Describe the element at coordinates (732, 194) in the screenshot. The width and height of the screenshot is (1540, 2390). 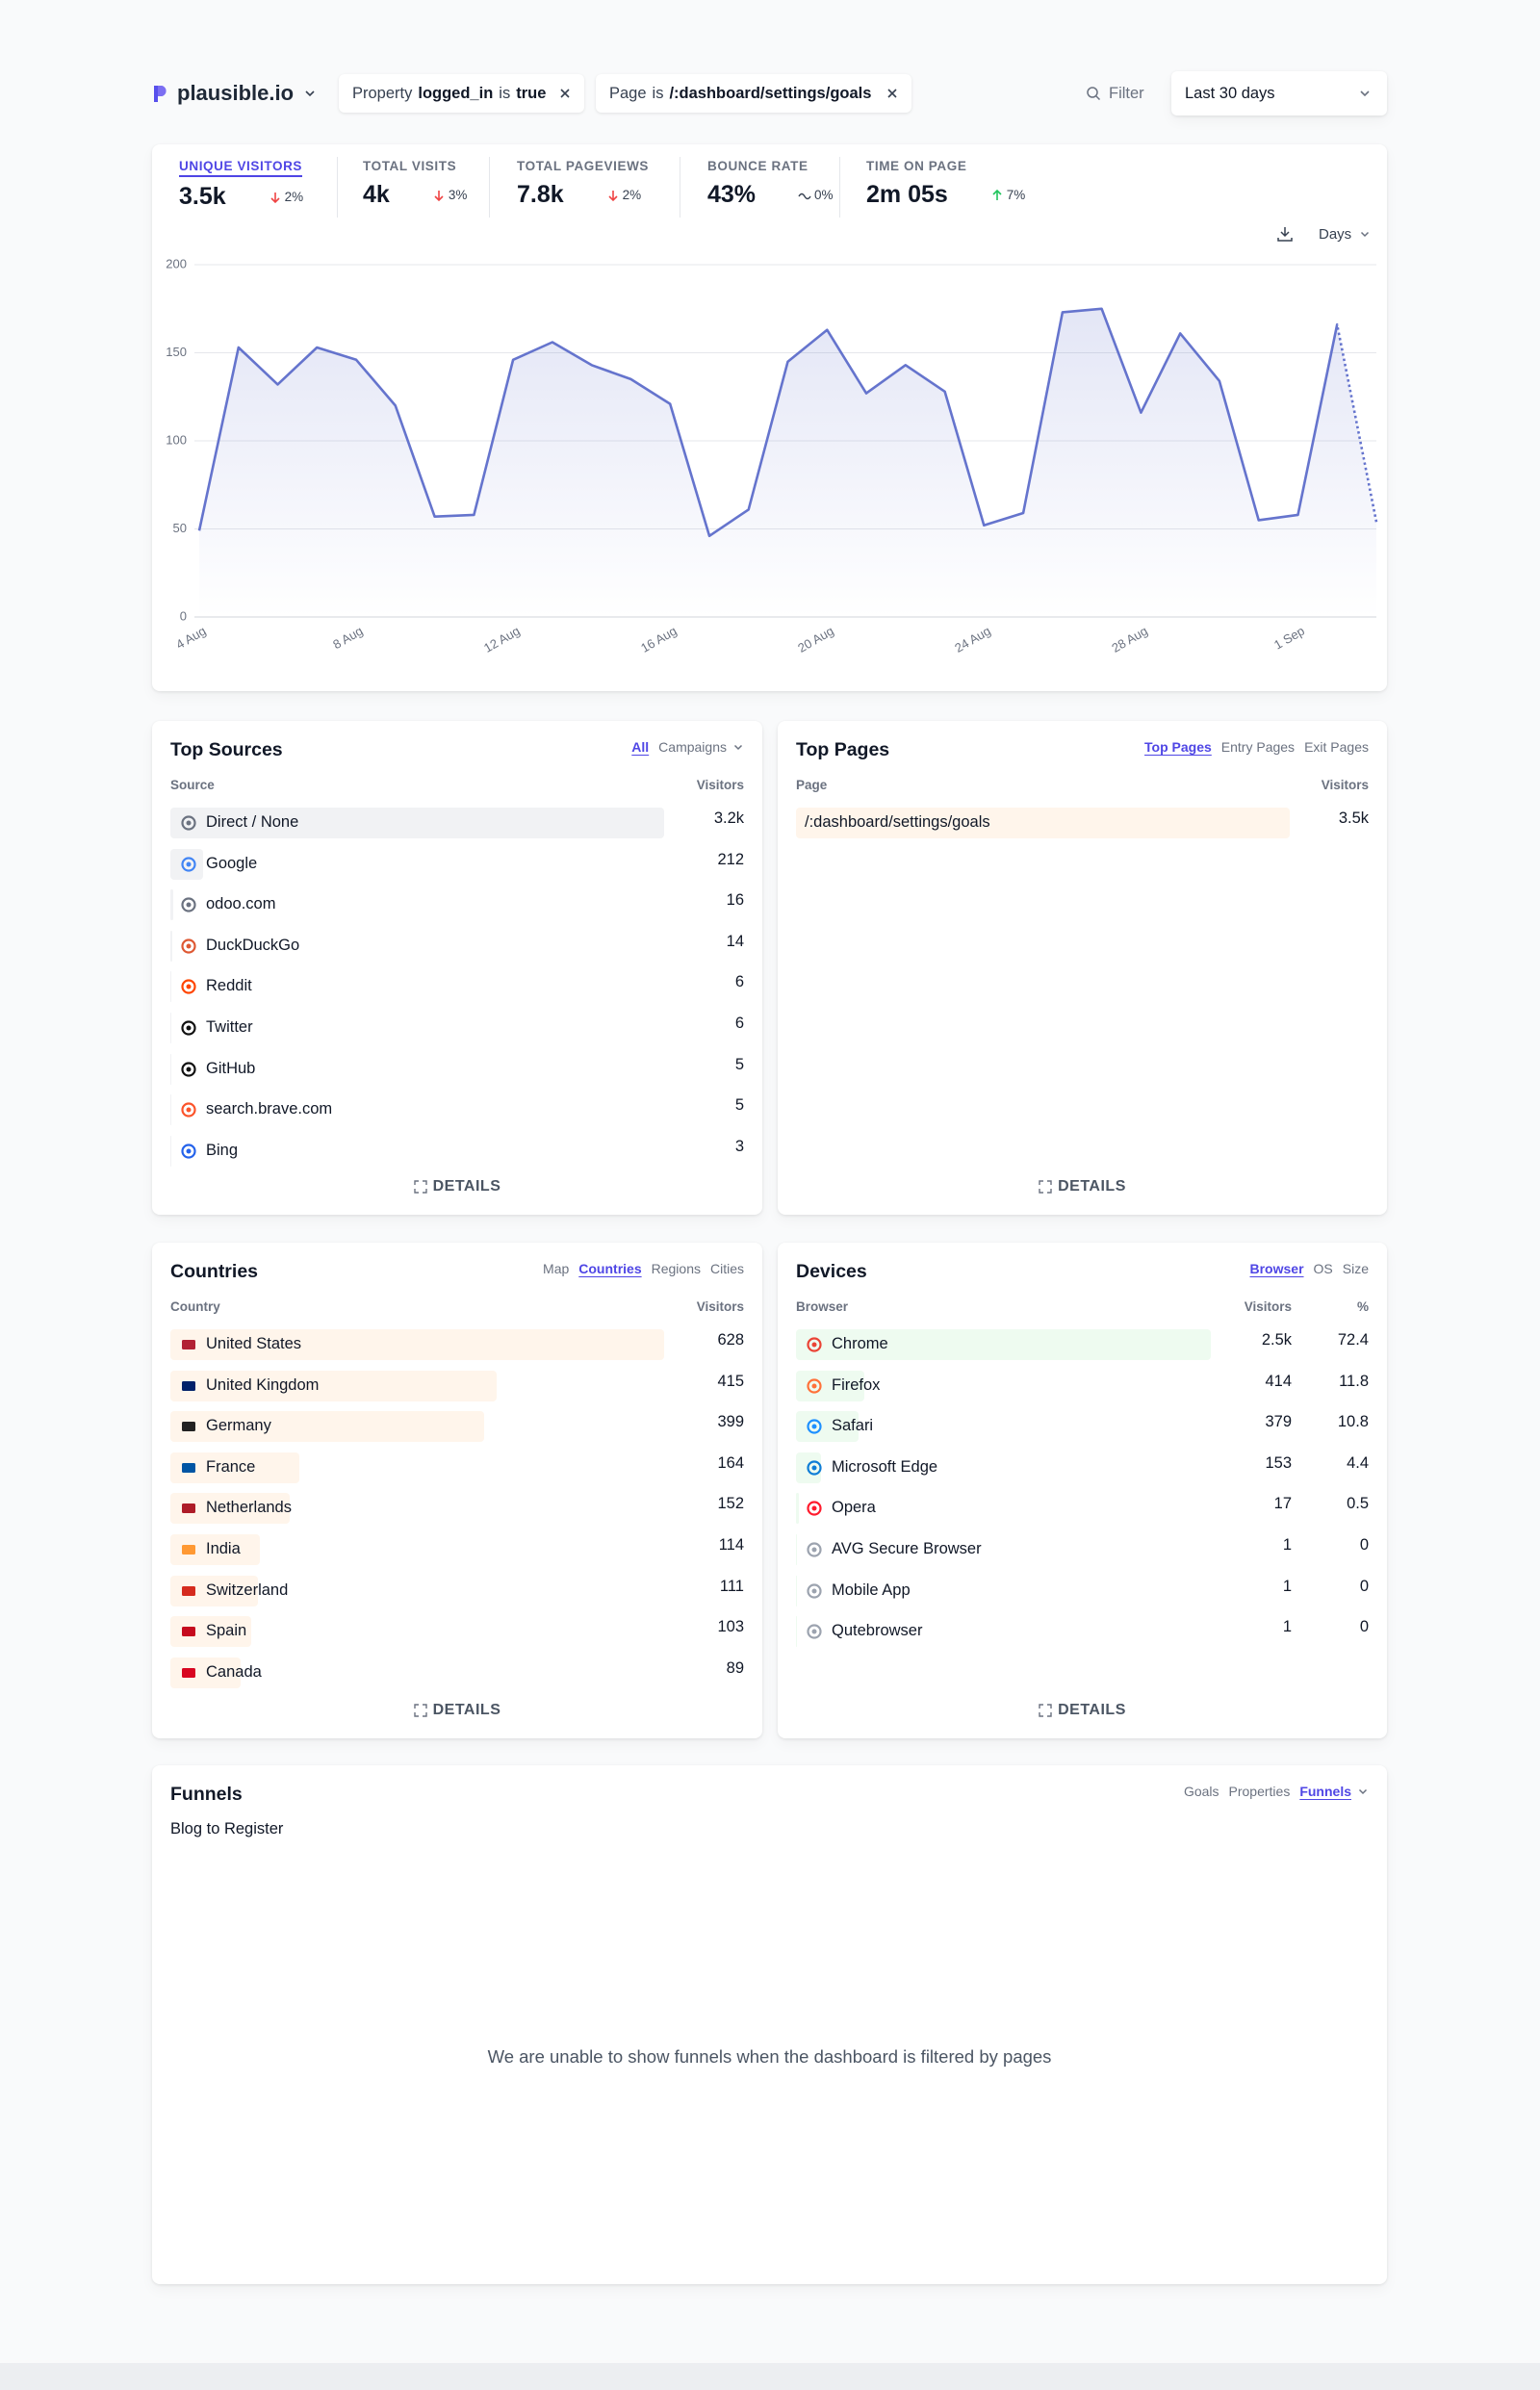
I see `stat-value: 43%` at that location.